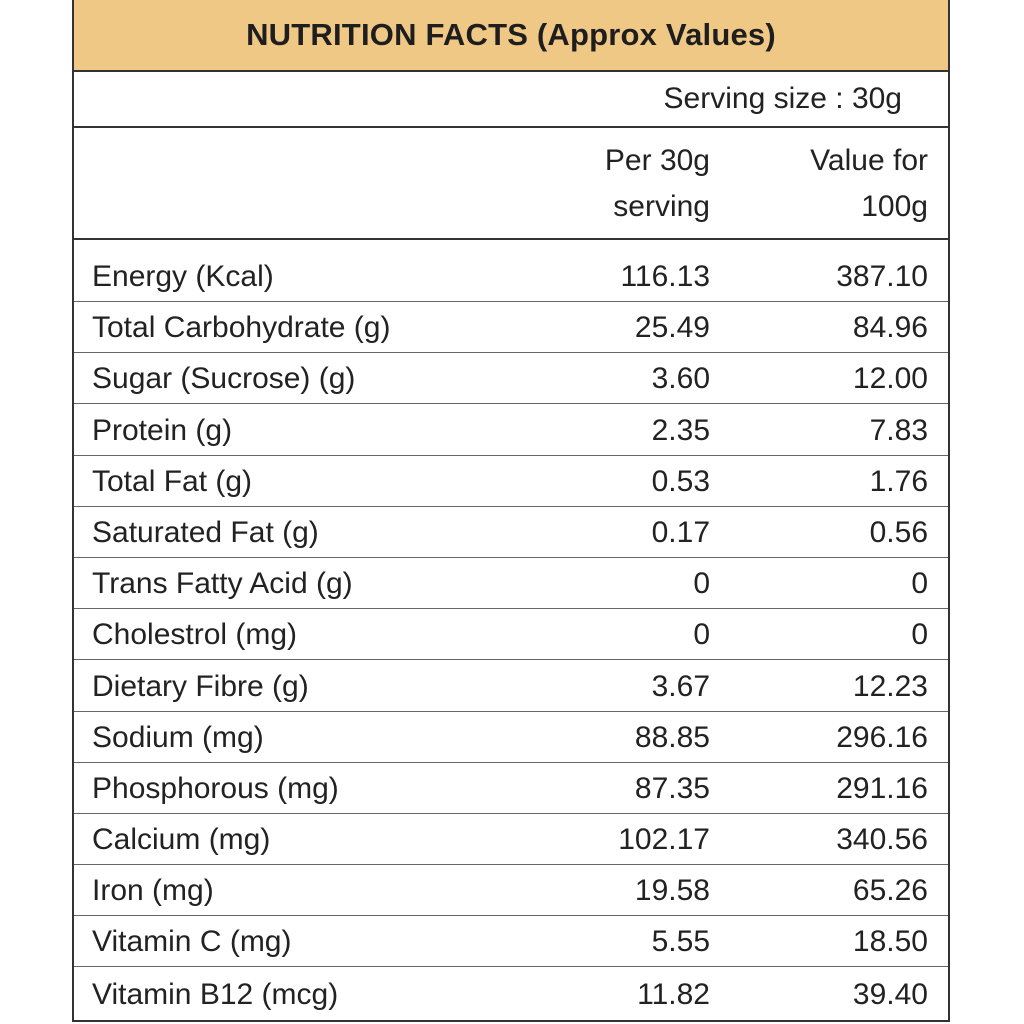  Describe the element at coordinates (205, 532) in the screenshot. I see `nutrient-name: Saturated Fat (g)` at that location.